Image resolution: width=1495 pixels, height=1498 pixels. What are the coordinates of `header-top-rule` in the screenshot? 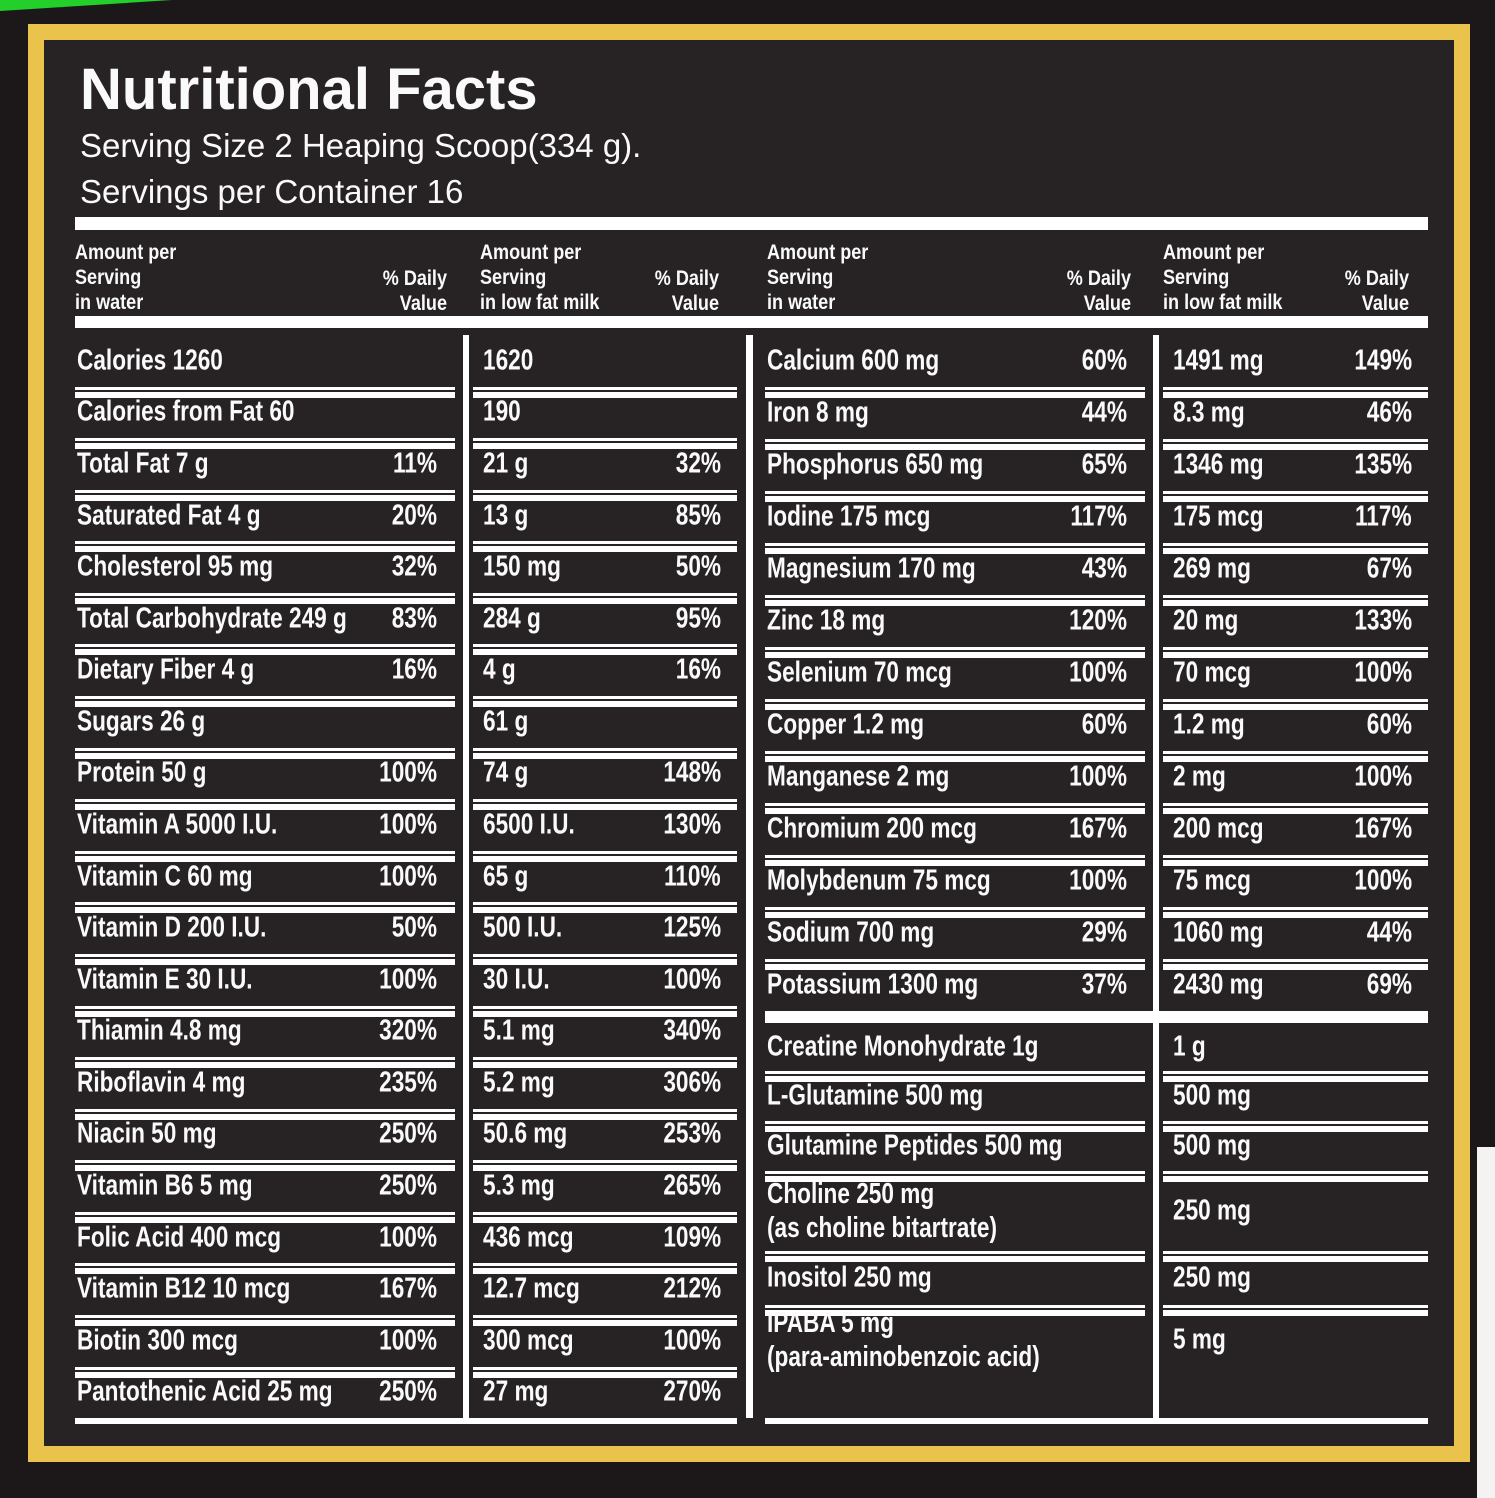 It's located at (751, 223).